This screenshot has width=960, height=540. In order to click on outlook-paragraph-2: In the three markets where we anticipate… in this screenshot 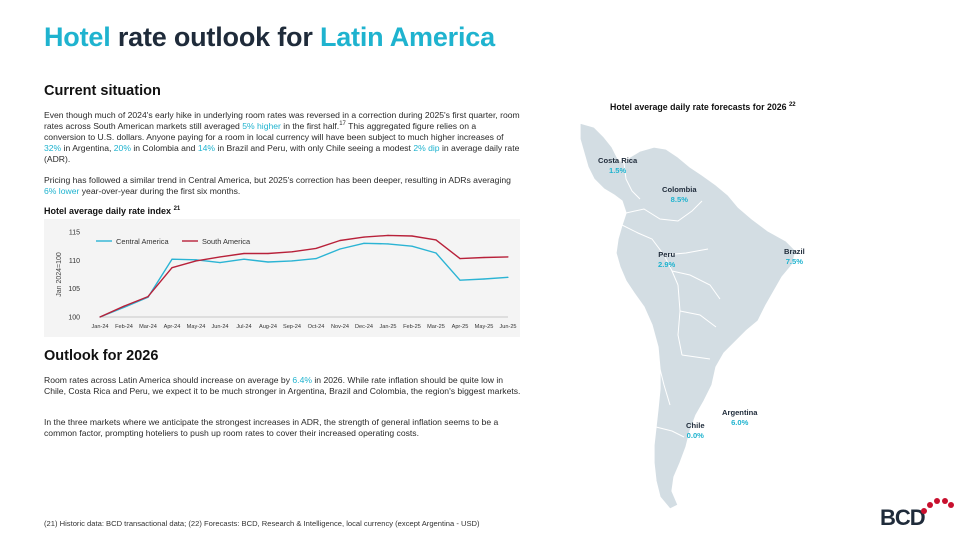, I will do `click(284, 428)`.